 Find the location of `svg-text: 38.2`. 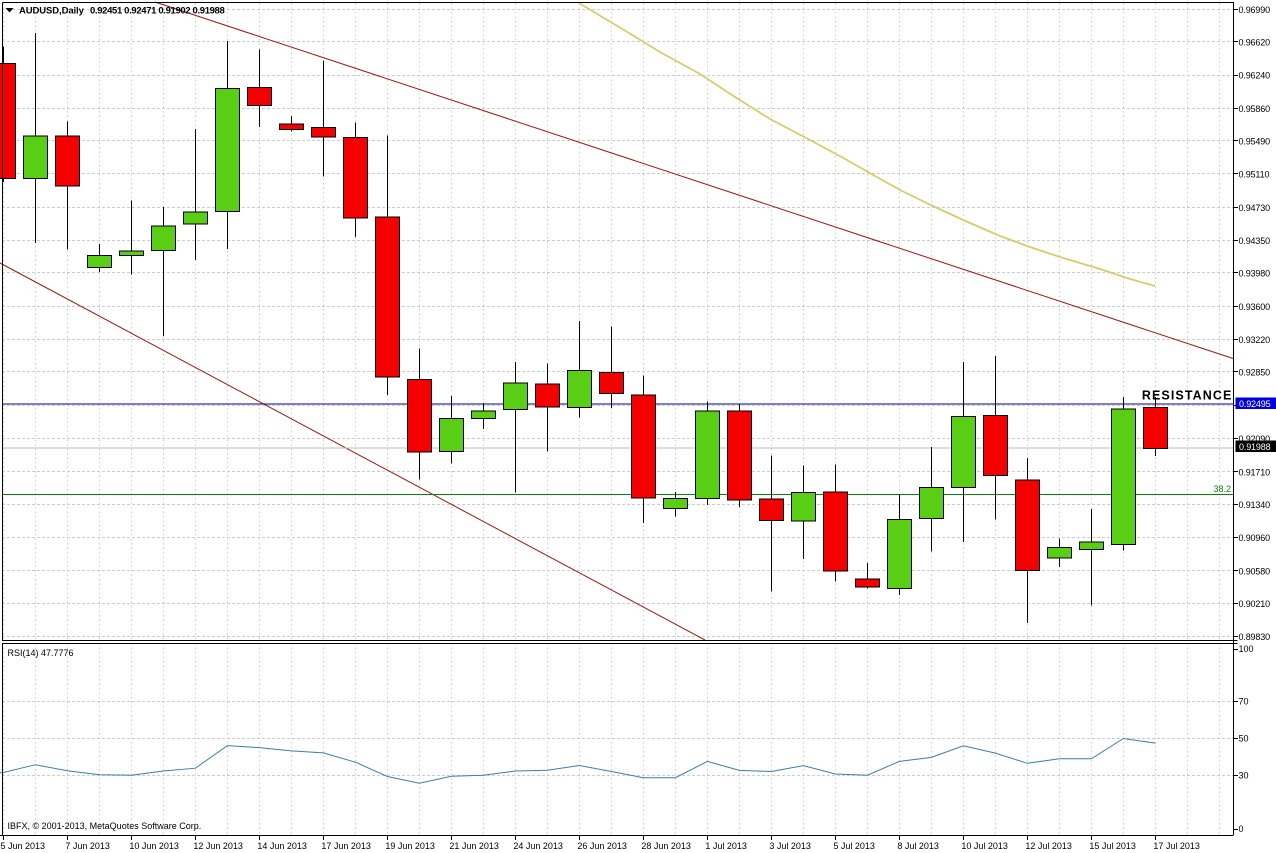

svg-text: 38.2 is located at coordinates (1222, 489).